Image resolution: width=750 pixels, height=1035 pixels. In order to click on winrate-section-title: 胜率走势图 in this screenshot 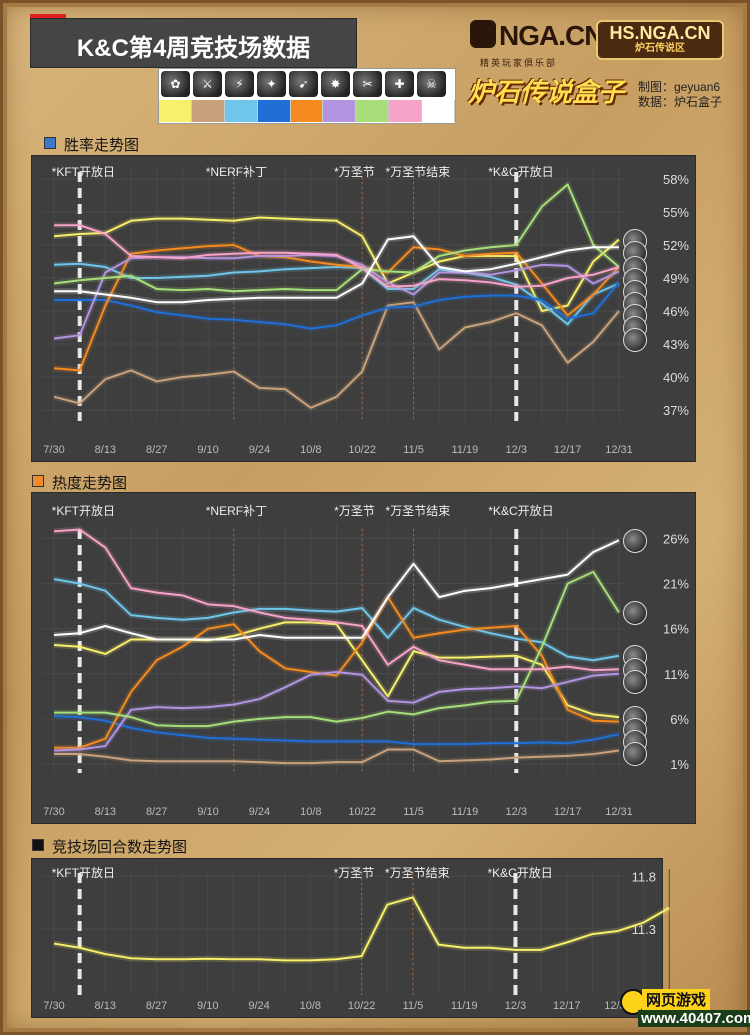, I will do `click(91, 144)`.